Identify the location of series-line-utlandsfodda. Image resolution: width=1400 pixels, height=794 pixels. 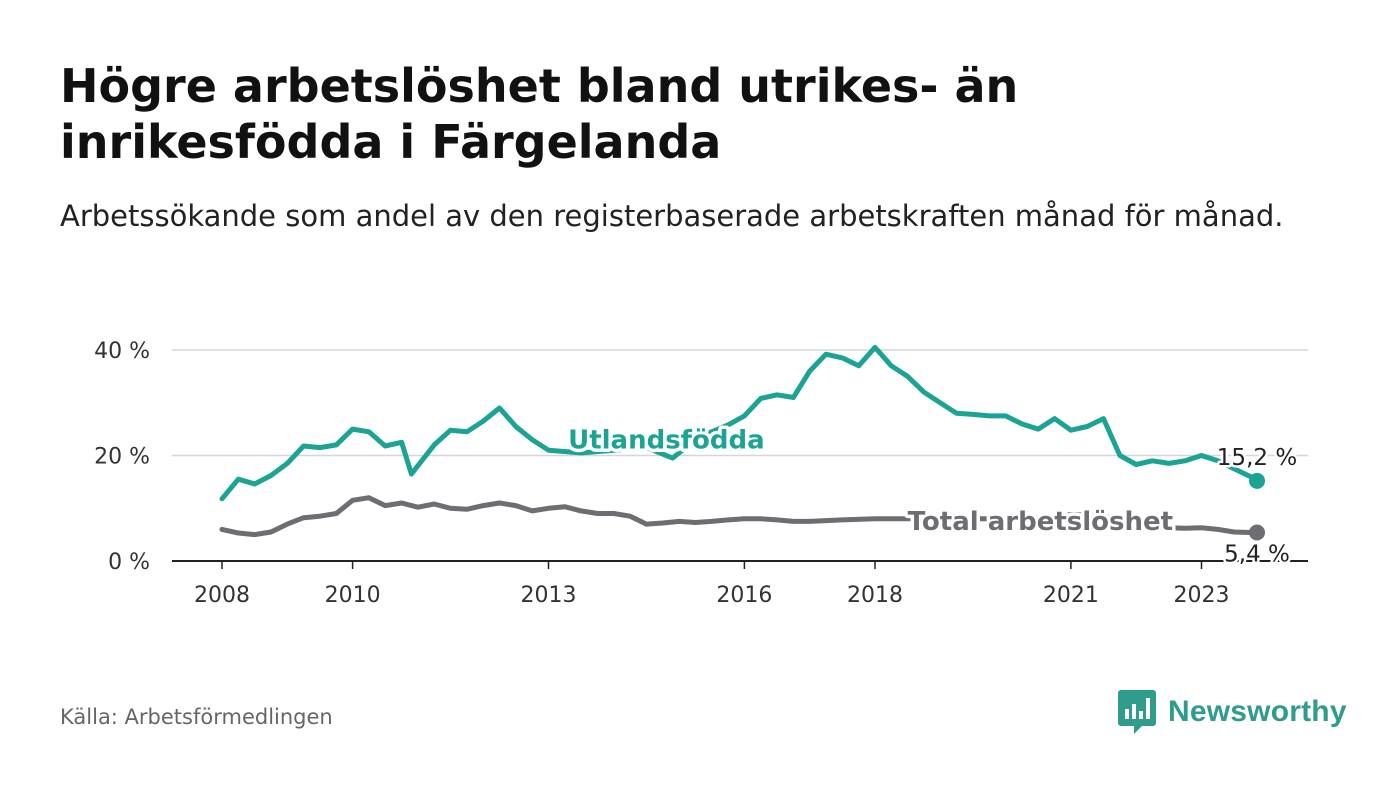
(739, 423).